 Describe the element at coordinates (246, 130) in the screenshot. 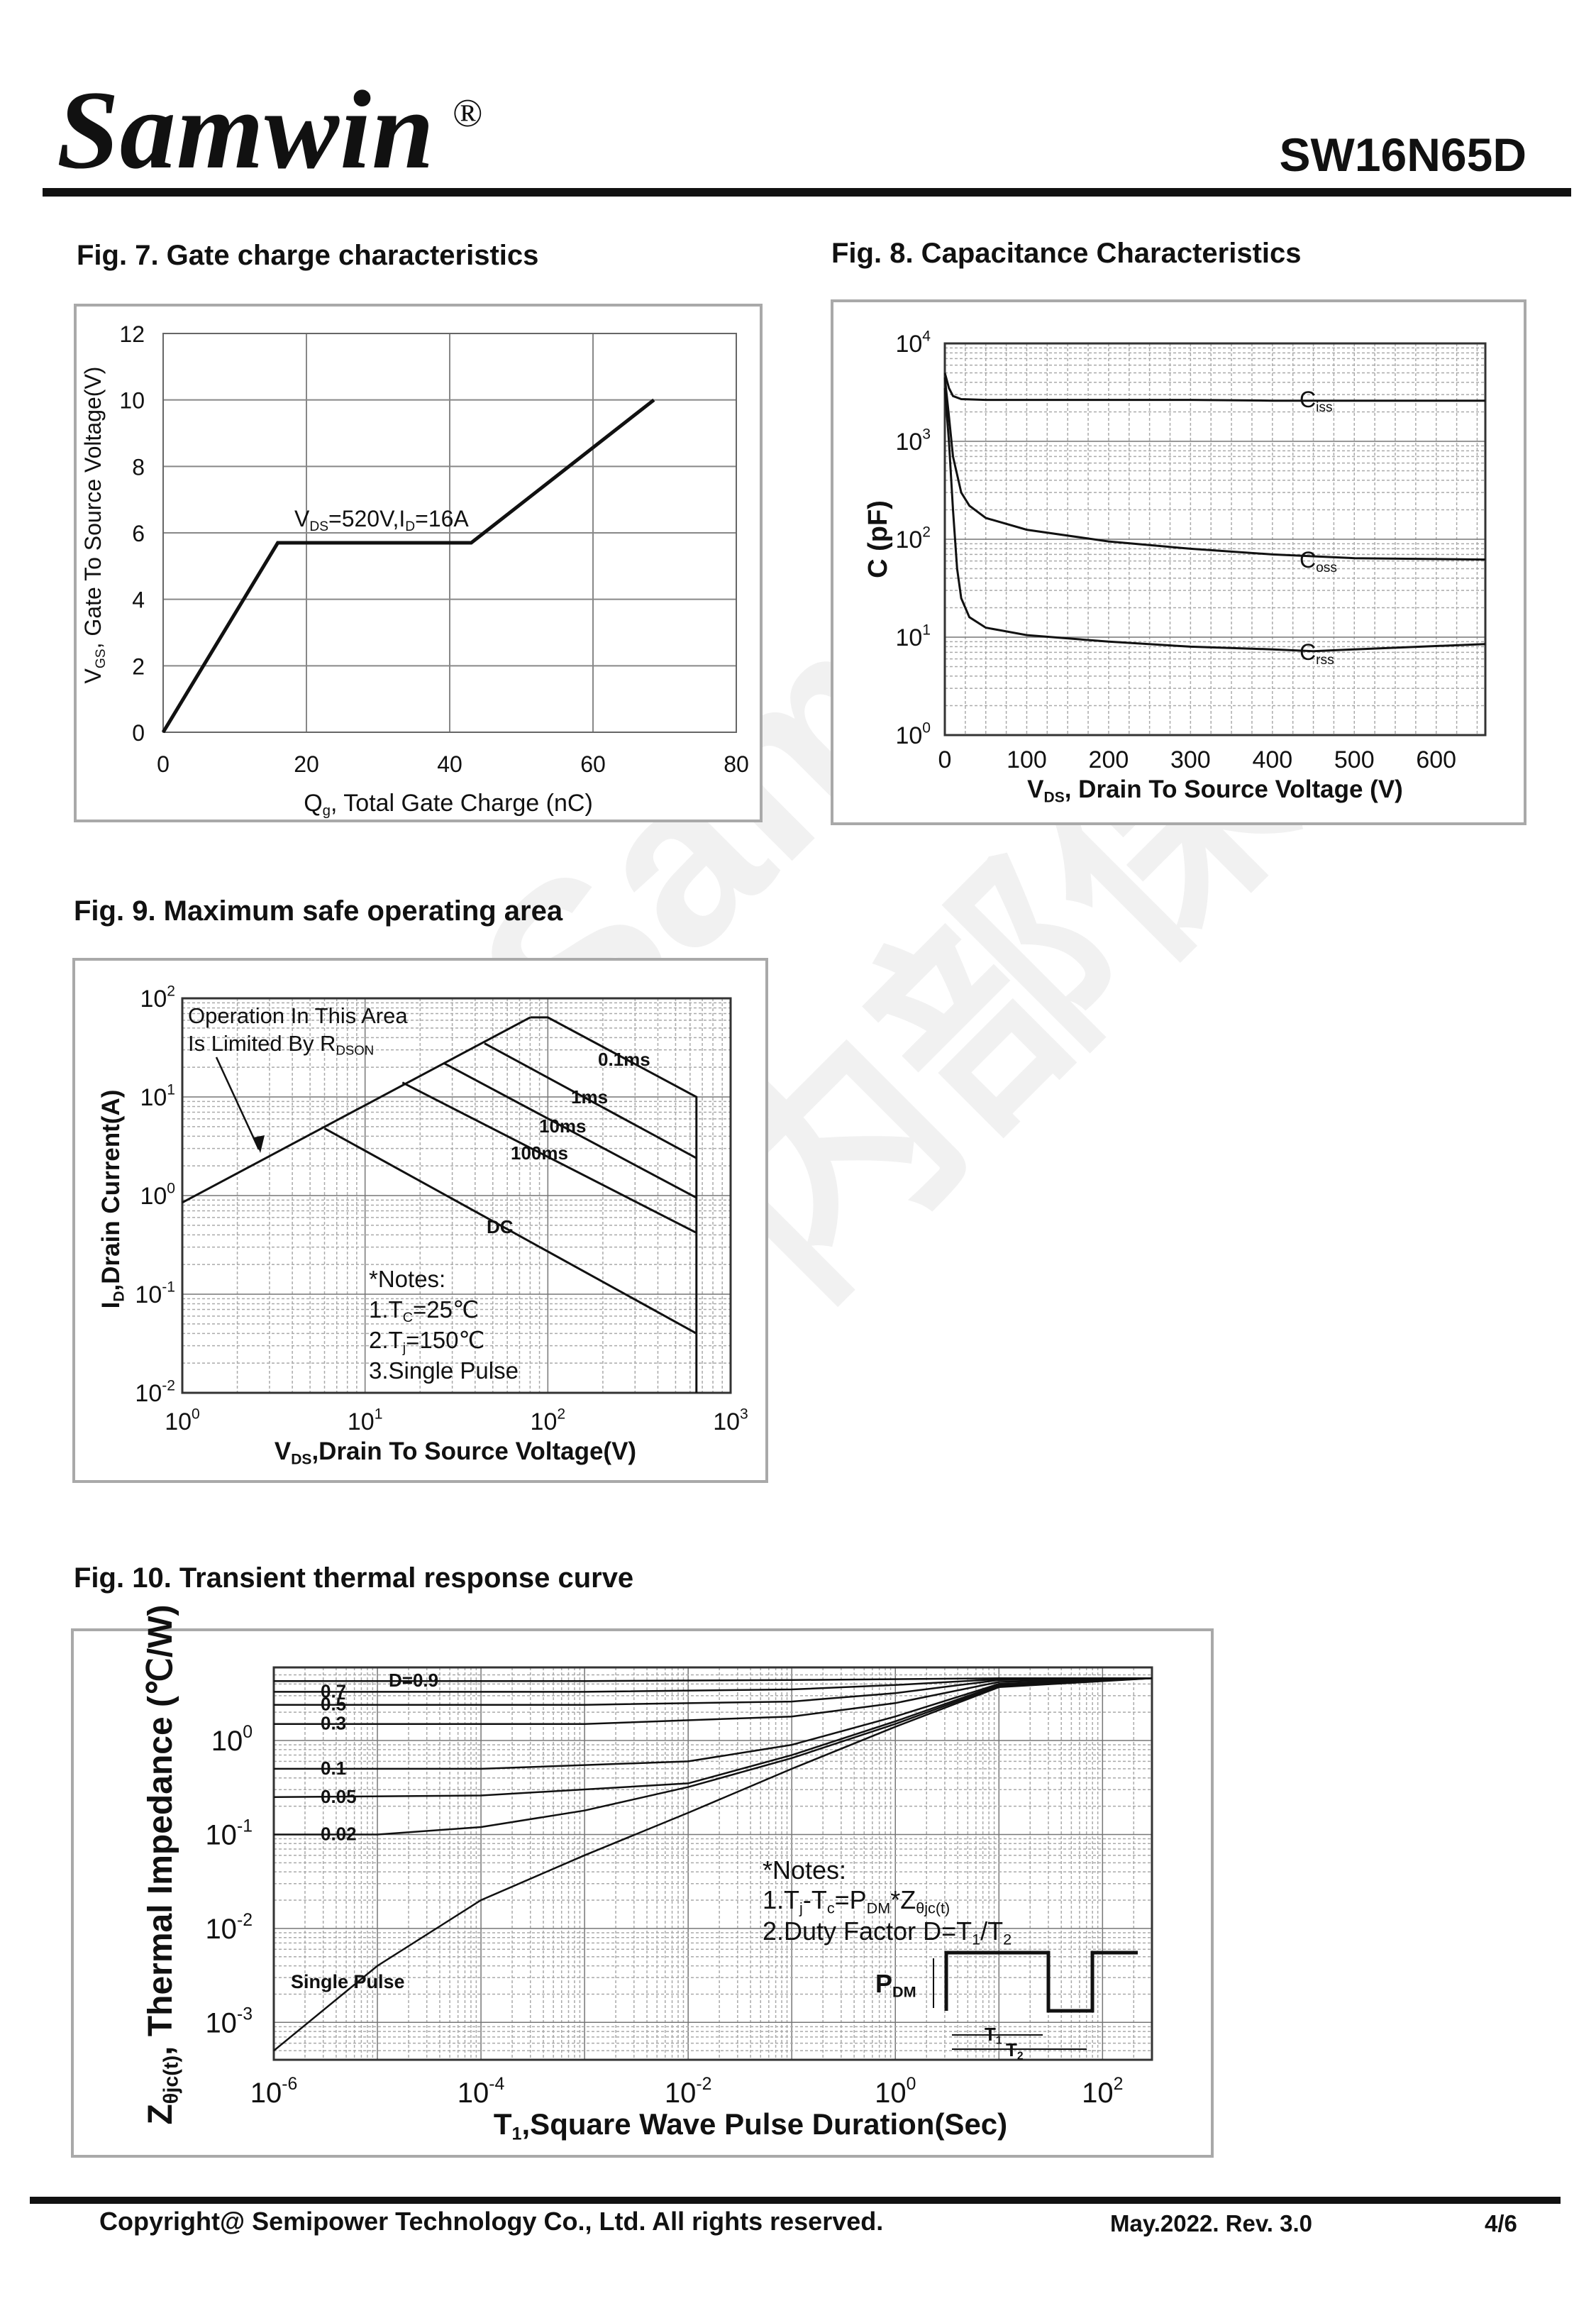

I see `company-logo: Samwin` at that location.